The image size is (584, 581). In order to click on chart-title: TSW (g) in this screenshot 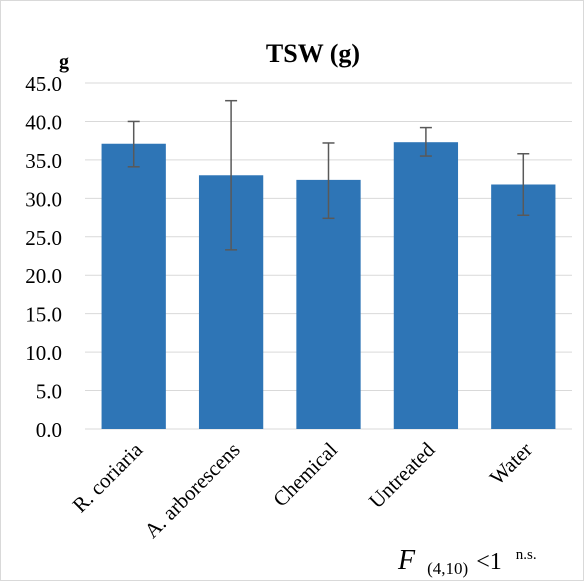, I will do `click(313, 53)`.